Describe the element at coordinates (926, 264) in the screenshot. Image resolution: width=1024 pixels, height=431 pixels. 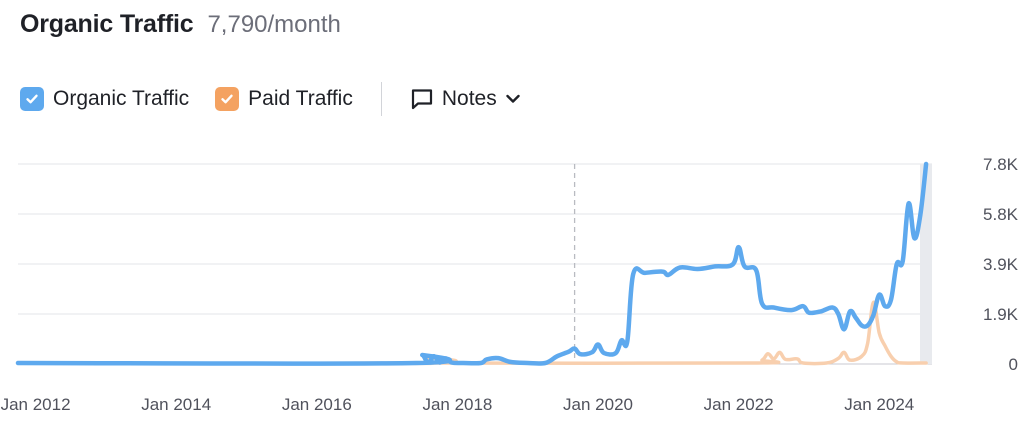
I see `current-period-band` at that location.